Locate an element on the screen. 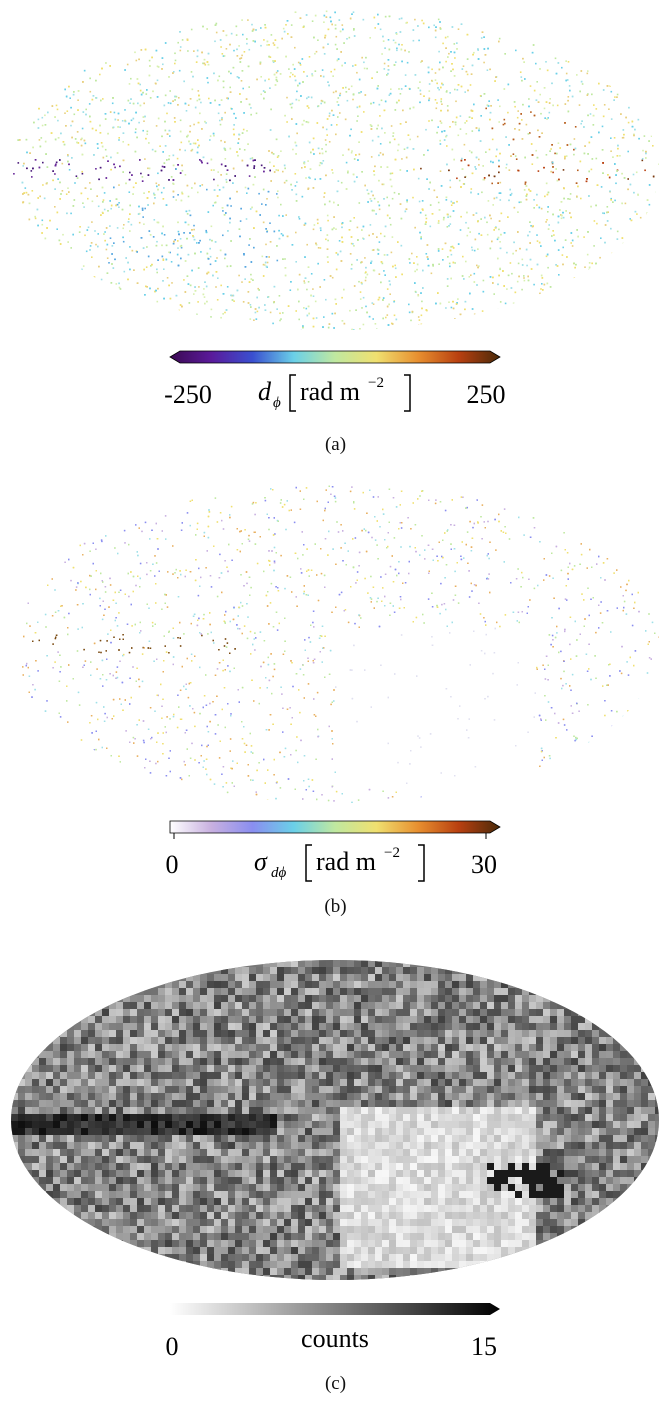 The image size is (671, 1407). caption-c: (c) is located at coordinates (335, 1383).